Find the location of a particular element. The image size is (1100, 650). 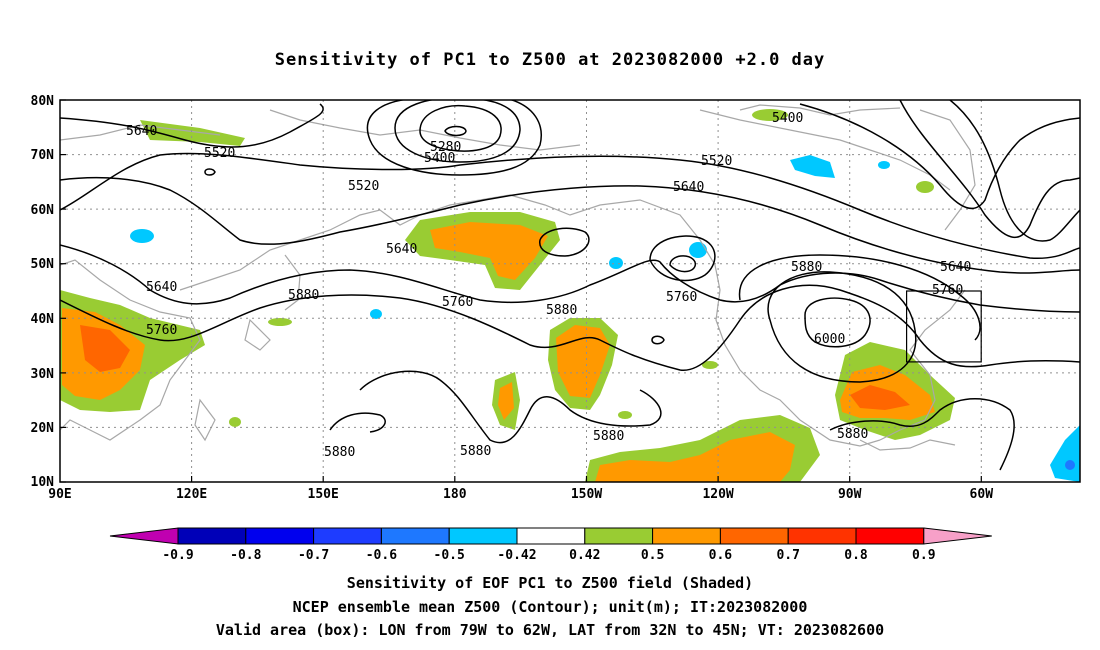

lon-labels: 90E 120E 150E 180 150W 120W 90W 60W is located at coordinates (520, 494).